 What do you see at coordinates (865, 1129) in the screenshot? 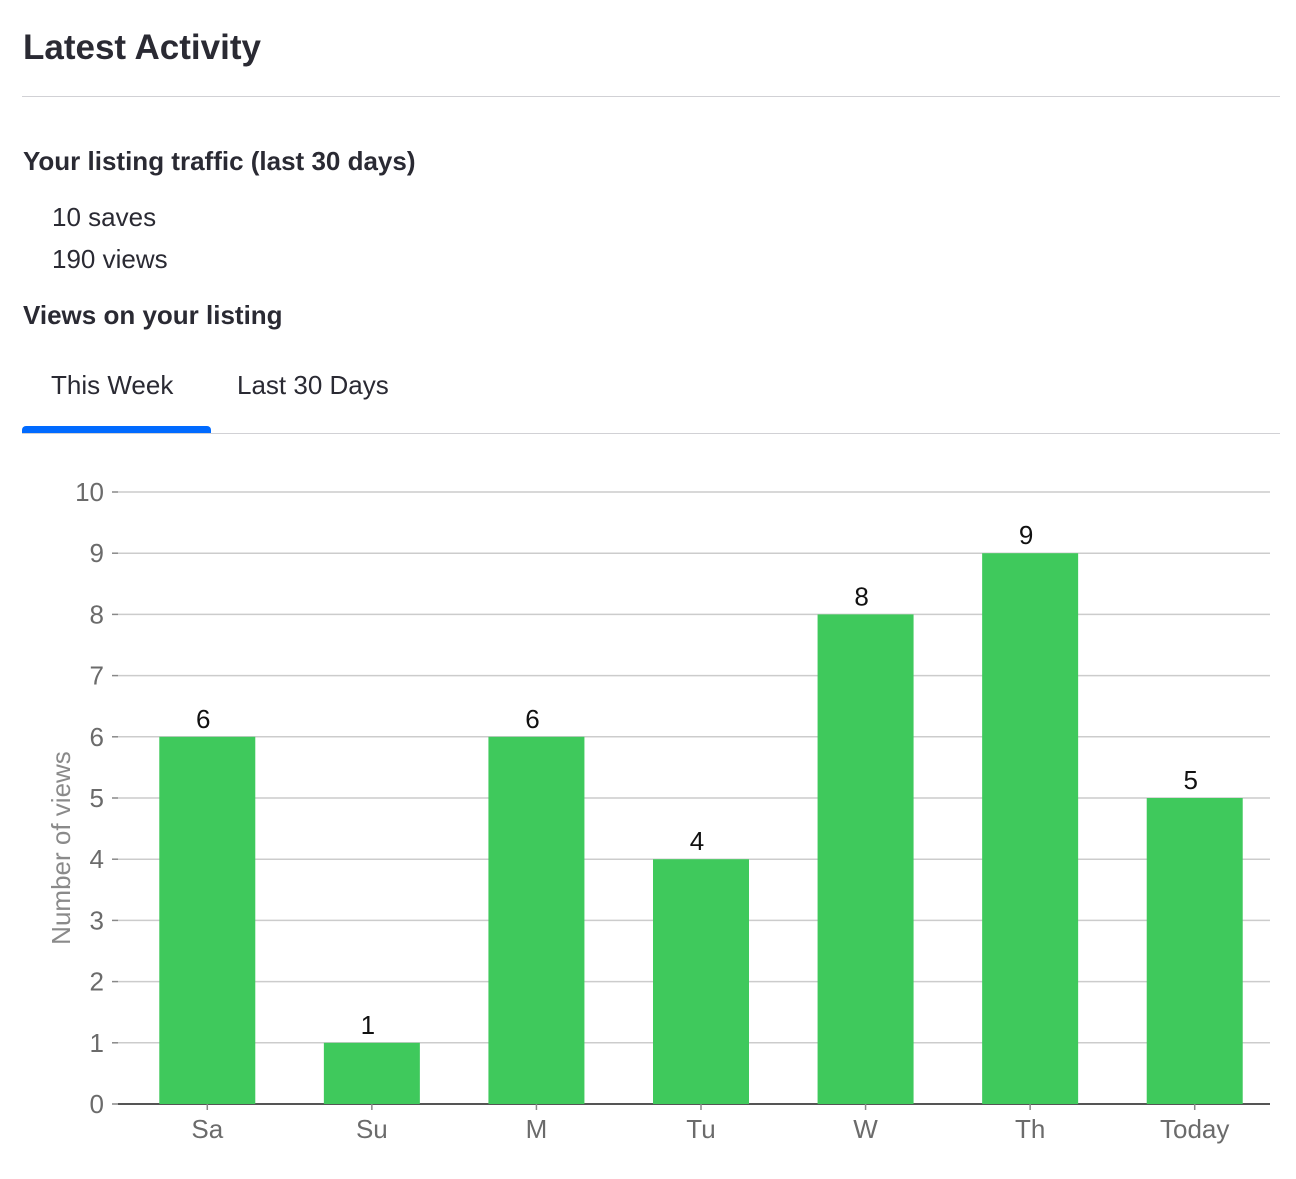
I see `x-tick-label: W` at bounding box center [865, 1129].